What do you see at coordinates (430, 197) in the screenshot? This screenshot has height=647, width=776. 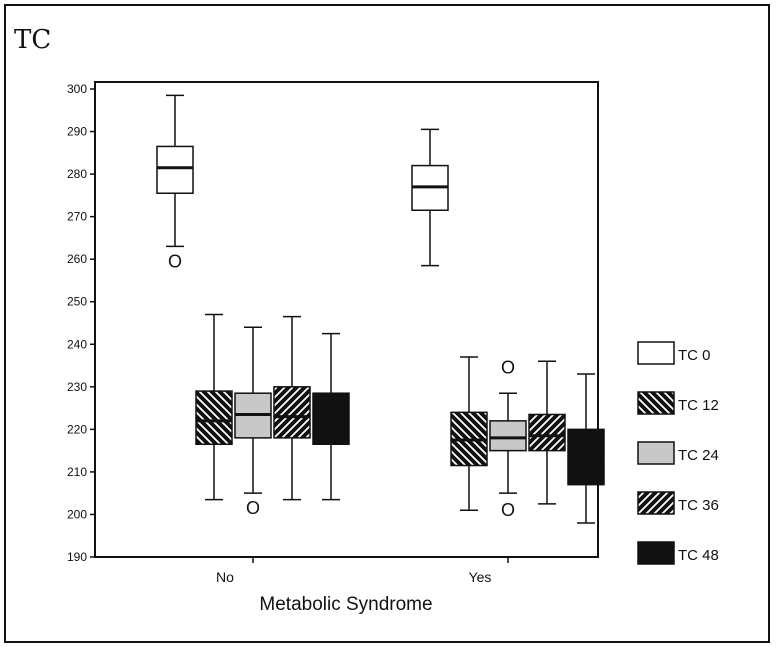 I see `box-tc-0-yes` at bounding box center [430, 197].